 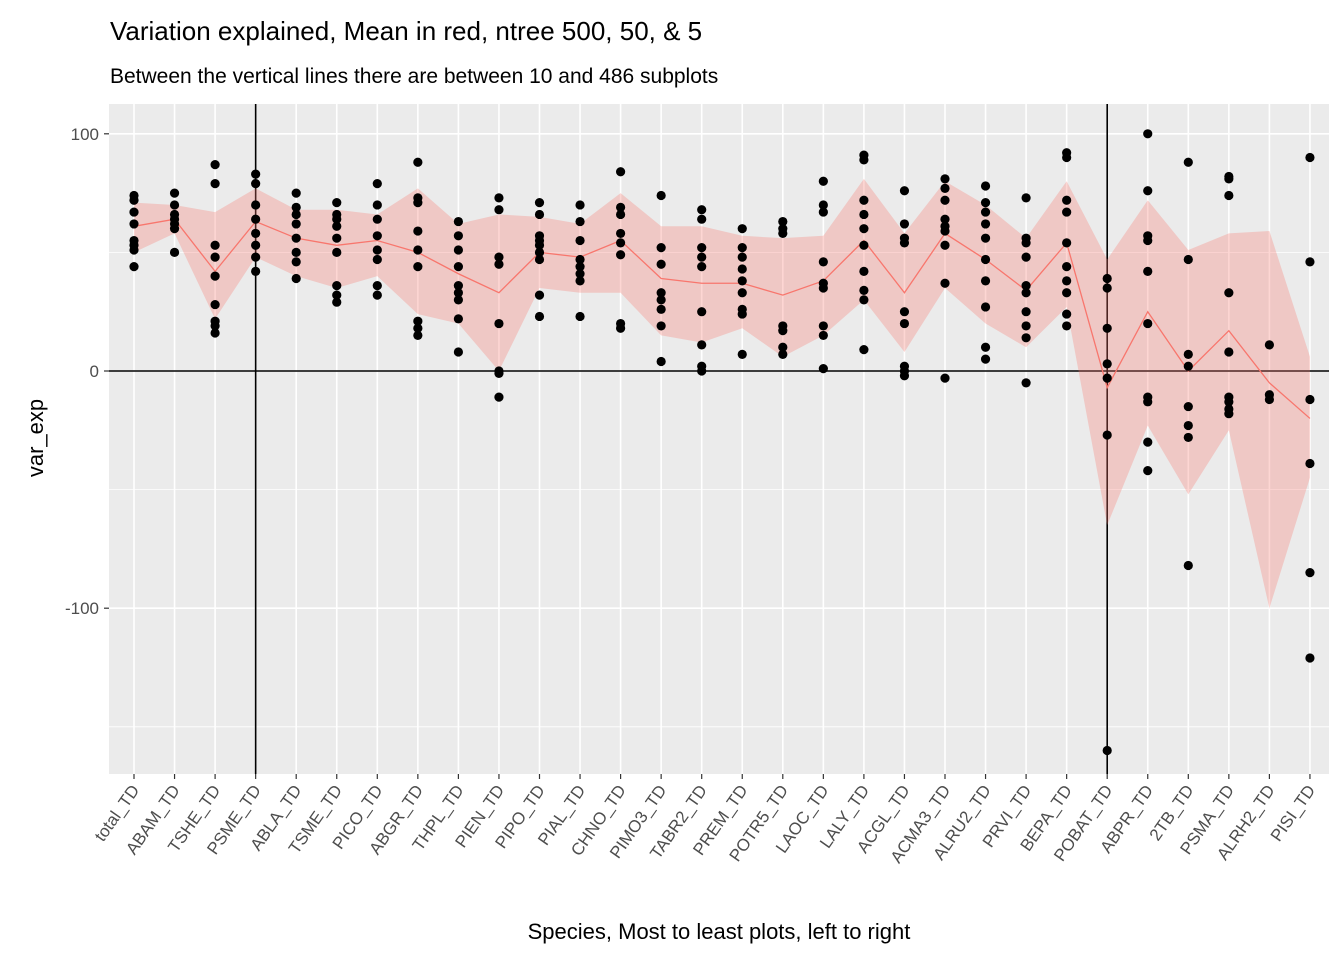 What do you see at coordinates (94, 371) in the screenshot?
I see `y-tick-label: 0` at bounding box center [94, 371].